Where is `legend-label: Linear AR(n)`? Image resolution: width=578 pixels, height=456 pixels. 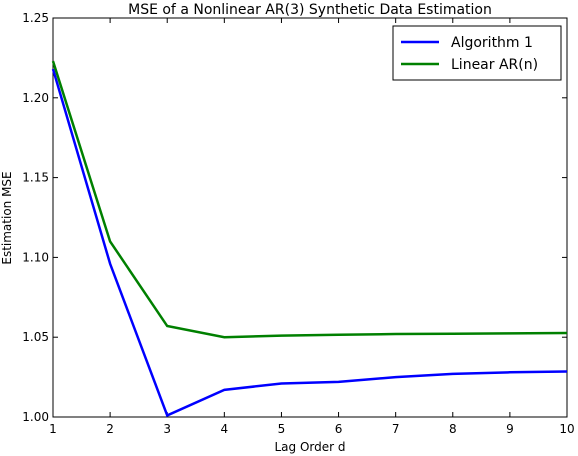 legend-label: Linear AR(n) is located at coordinates (494, 65).